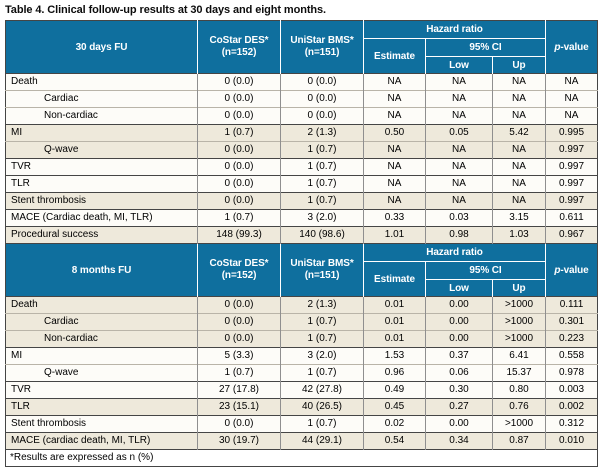 This screenshot has width=600, height=467. Describe the element at coordinates (519, 390) in the screenshot. I see `ci-up-cell: 0.80` at that location.